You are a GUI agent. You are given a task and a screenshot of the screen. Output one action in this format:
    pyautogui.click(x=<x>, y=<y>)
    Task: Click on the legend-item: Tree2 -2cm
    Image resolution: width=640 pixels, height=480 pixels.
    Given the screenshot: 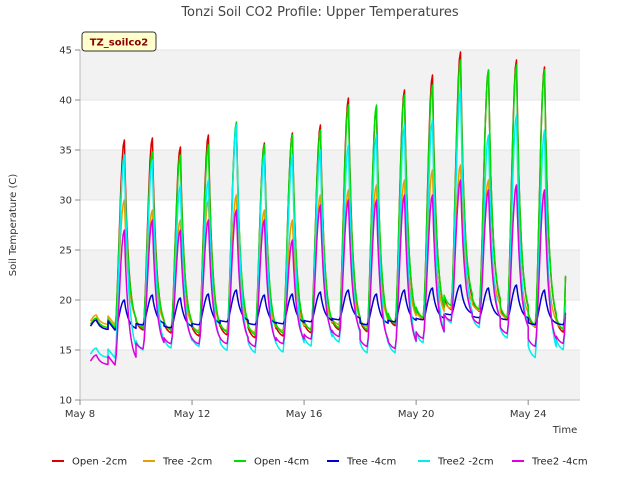 What is the action you would take?
    pyautogui.click(x=456, y=462)
    